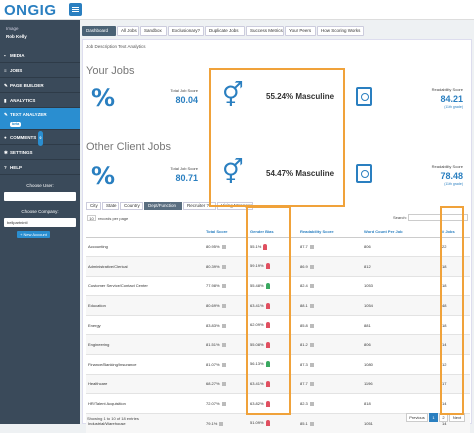 Image resolution: width=474 pixels, height=433 pixels. What do you see at coordinates (226, 305) in the screenshot?
I see `total-score-cell: 80.69%` at bounding box center [226, 305].